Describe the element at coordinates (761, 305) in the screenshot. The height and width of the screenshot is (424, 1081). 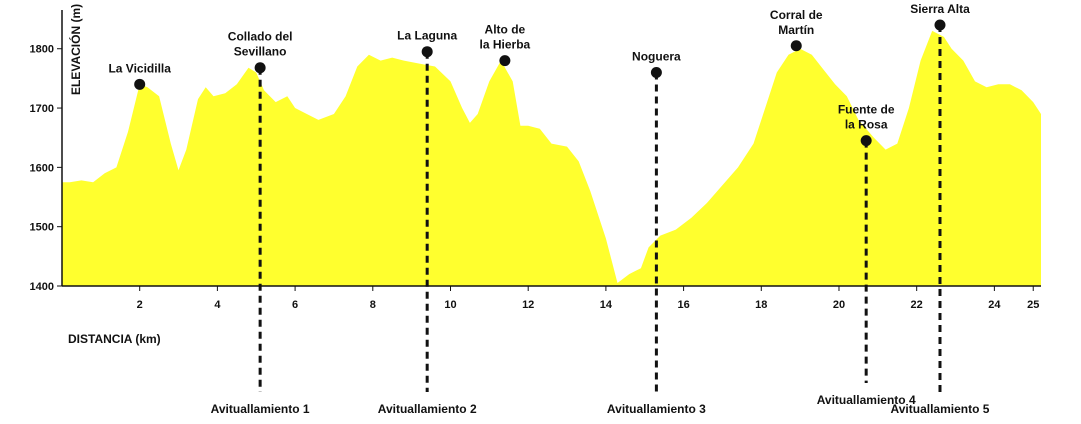
I see `x-tick-label: 18` at that location.